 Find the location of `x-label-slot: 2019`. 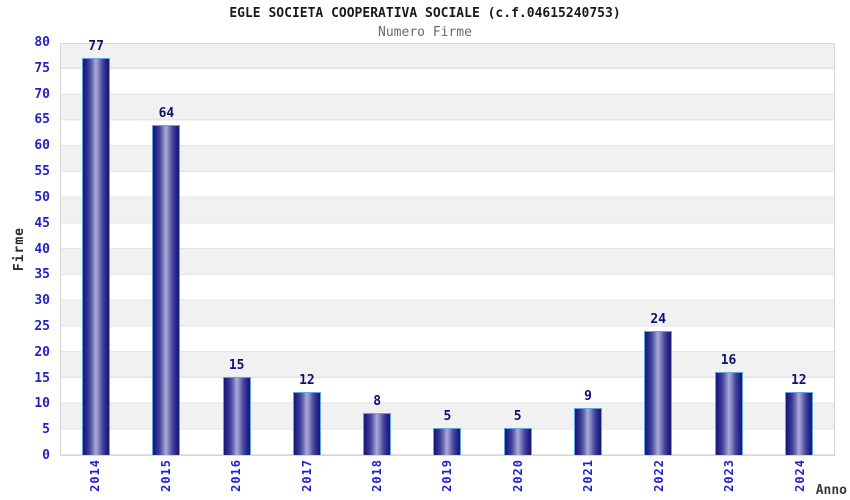

x-label-slot: 2019 is located at coordinates (447, 479).